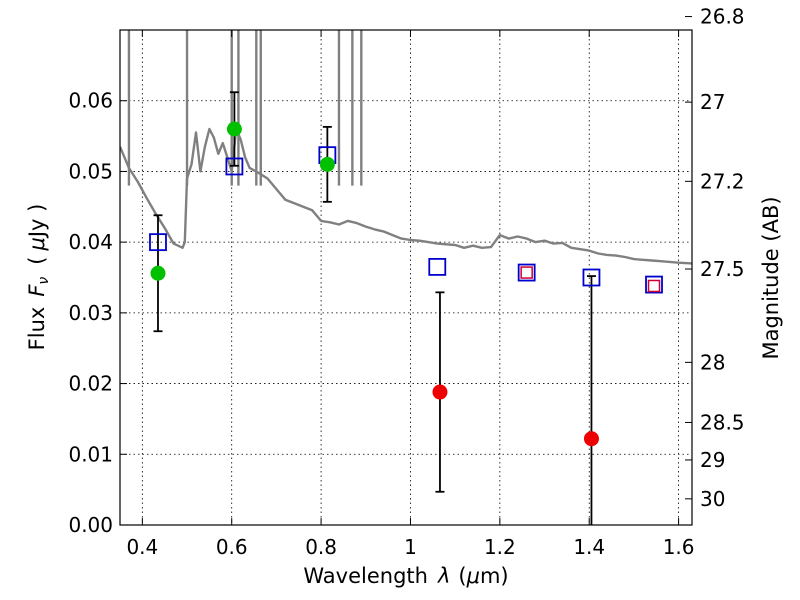 The width and height of the screenshot is (800, 600). I want to click on x-tick-label: 1.2, so click(500, 547).